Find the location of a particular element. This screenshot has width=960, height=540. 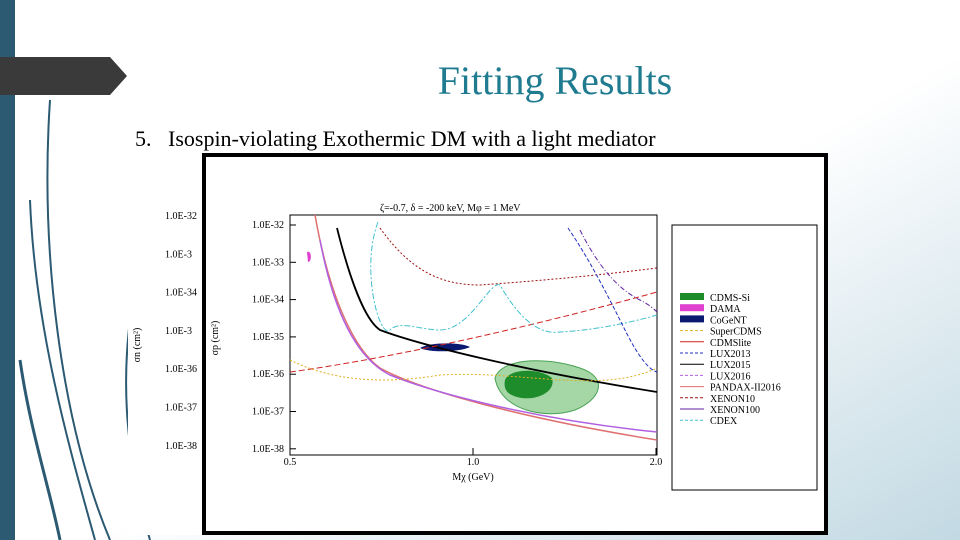

legend-label: LUX2015 is located at coordinates (730, 365).